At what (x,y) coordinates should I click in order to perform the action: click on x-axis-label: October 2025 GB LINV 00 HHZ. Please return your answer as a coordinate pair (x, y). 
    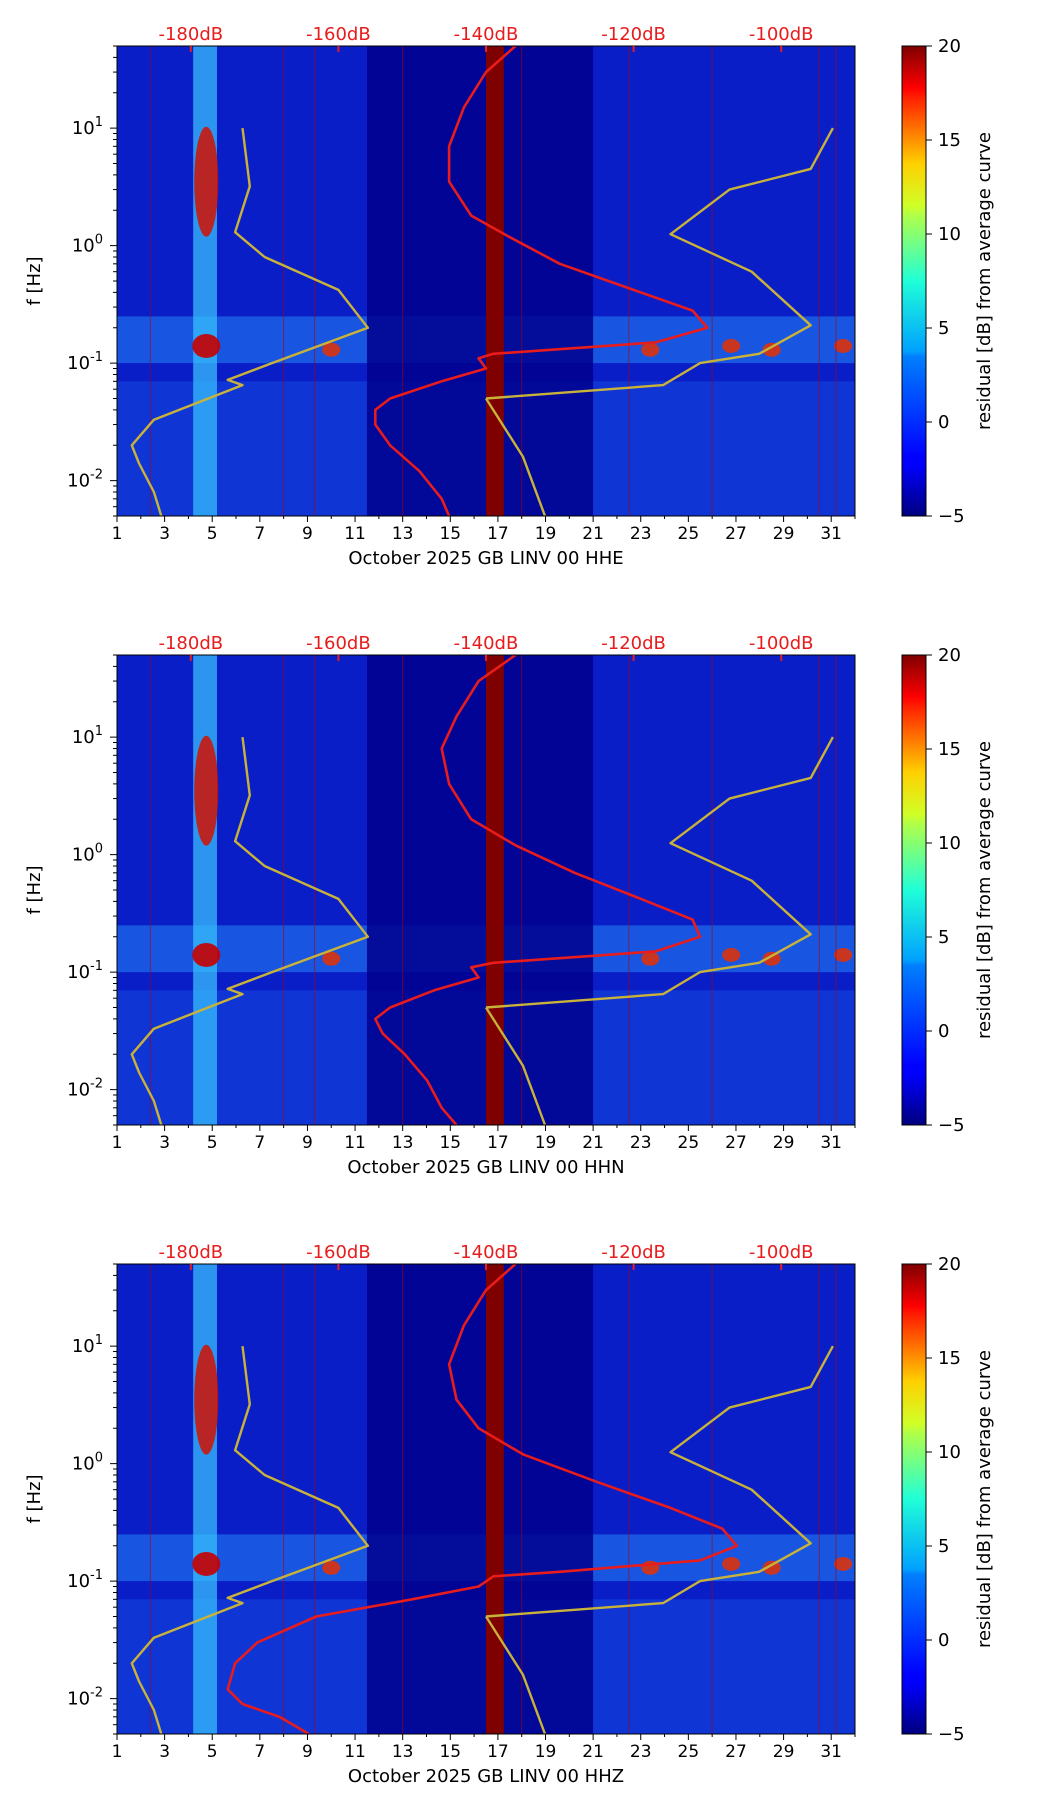
    Looking at the image, I should click on (486, 1776).